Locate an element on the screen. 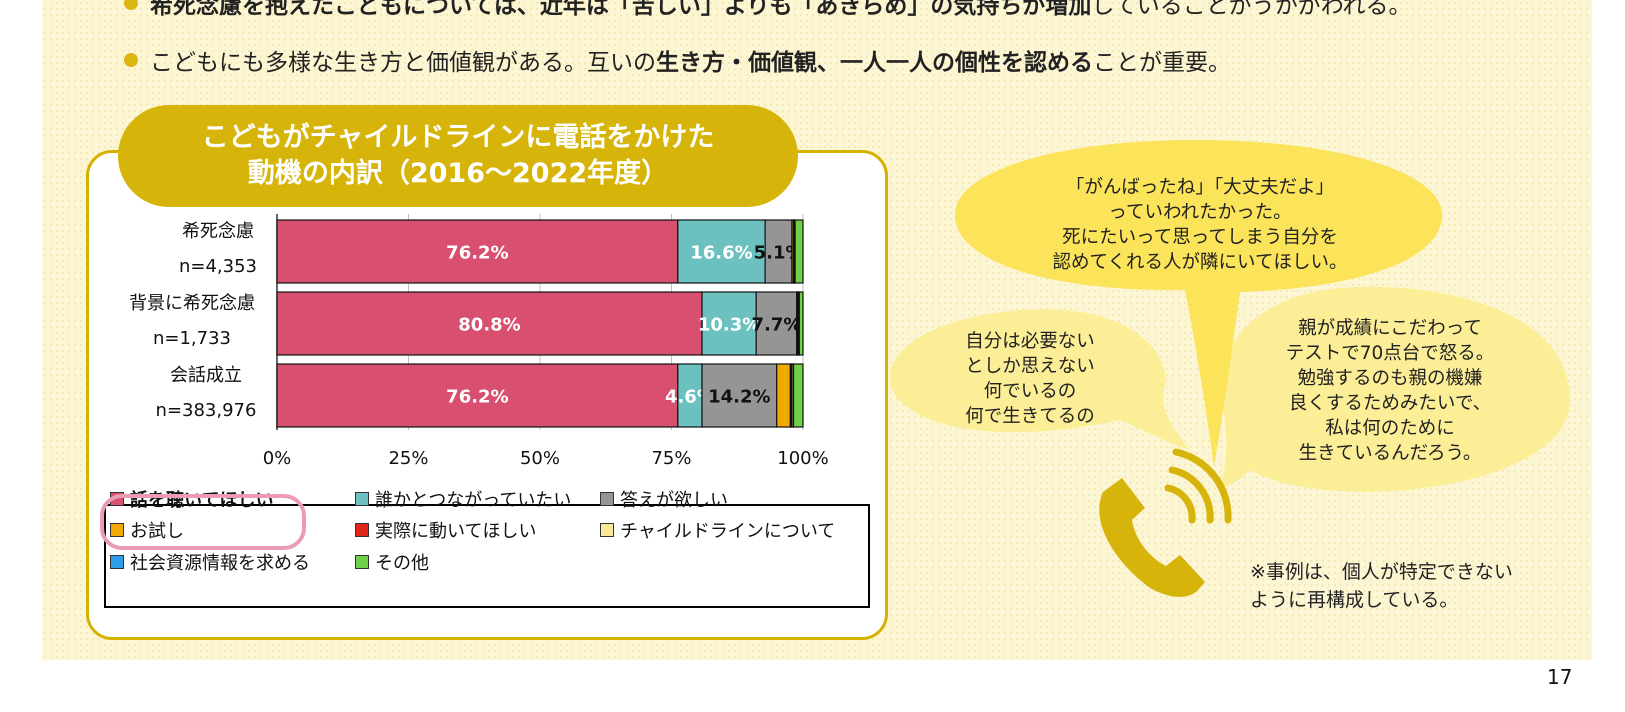 The width and height of the screenshot is (1625, 712). x-tick-label: 0% is located at coordinates (277, 458).